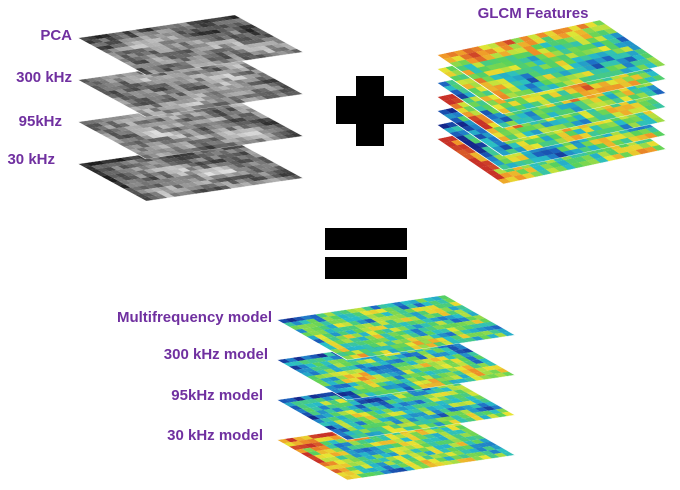 This screenshot has height=490, width=680. What do you see at coordinates (215, 435) in the screenshot?
I see `output-label: 30 kHz model` at bounding box center [215, 435].